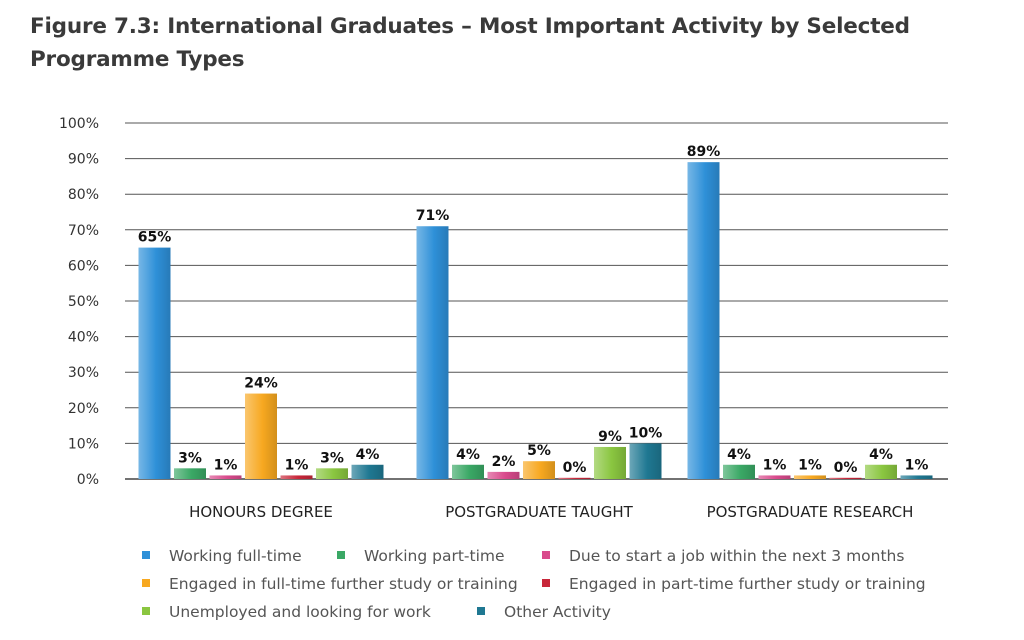 The image size is (1024, 640). I want to click on legend-label: Other Activity, so click(557, 612).